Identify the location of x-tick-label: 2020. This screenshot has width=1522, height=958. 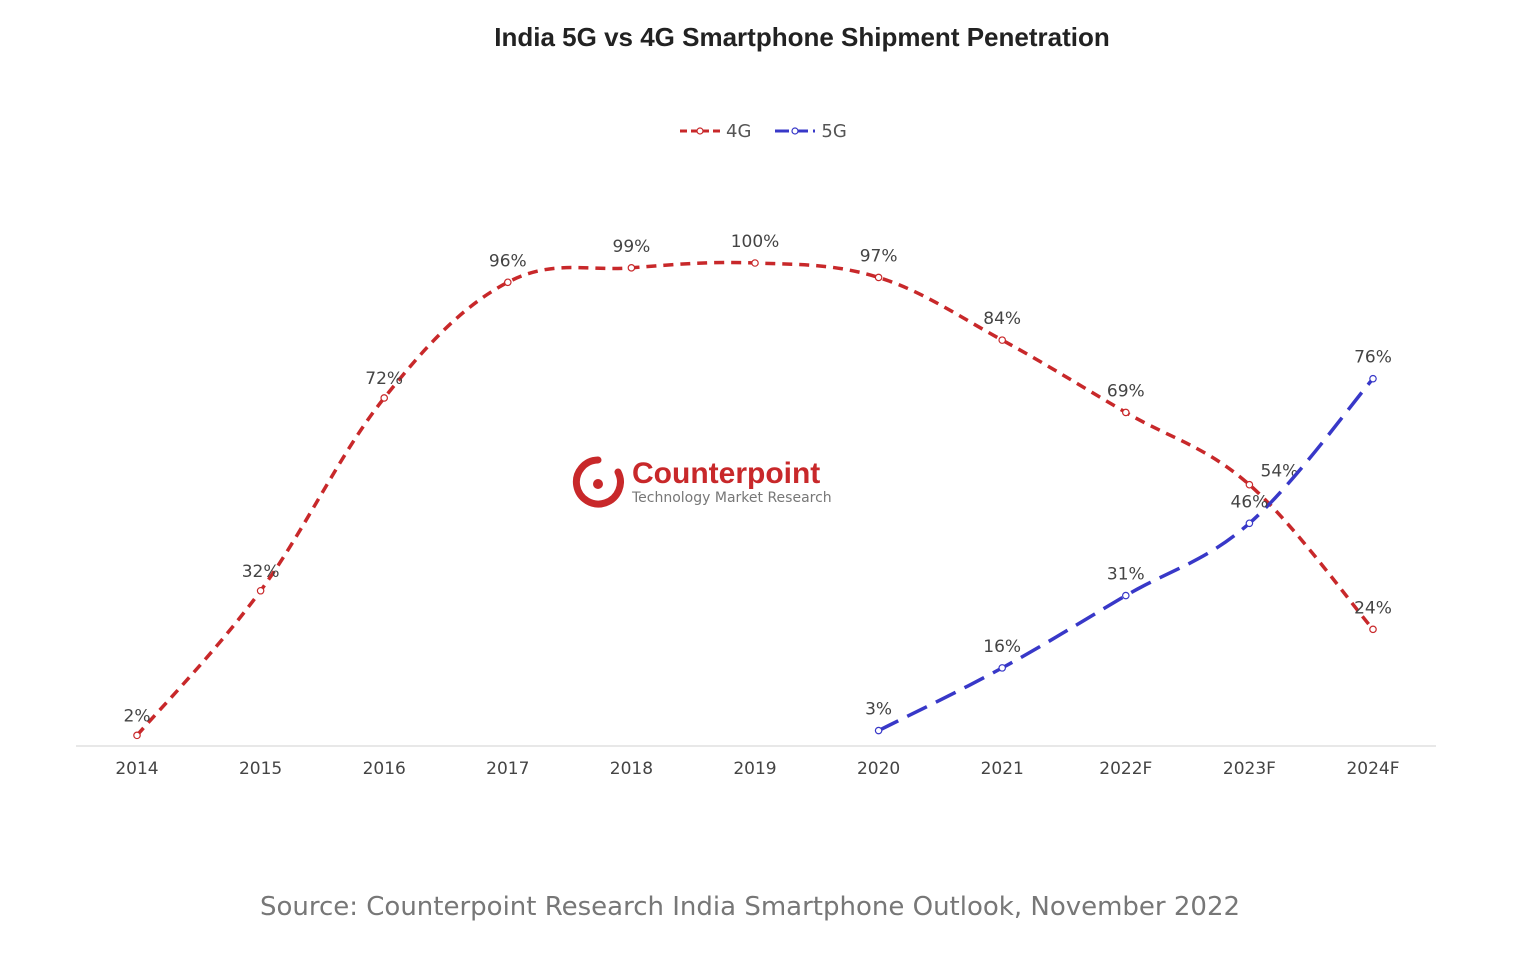
(878, 769).